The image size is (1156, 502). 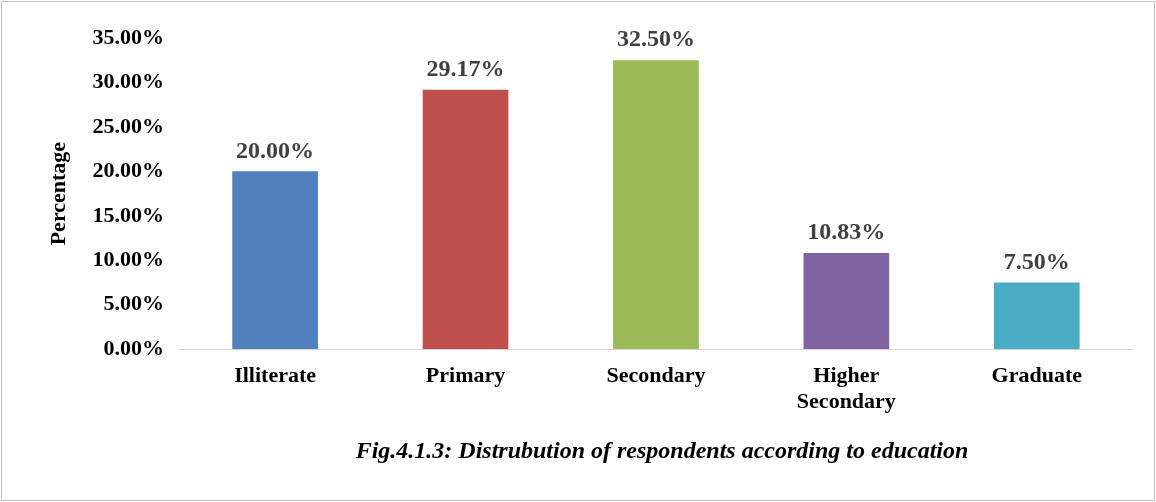 I want to click on x-tick-label: Graduate, so click(x=1037, y=375).